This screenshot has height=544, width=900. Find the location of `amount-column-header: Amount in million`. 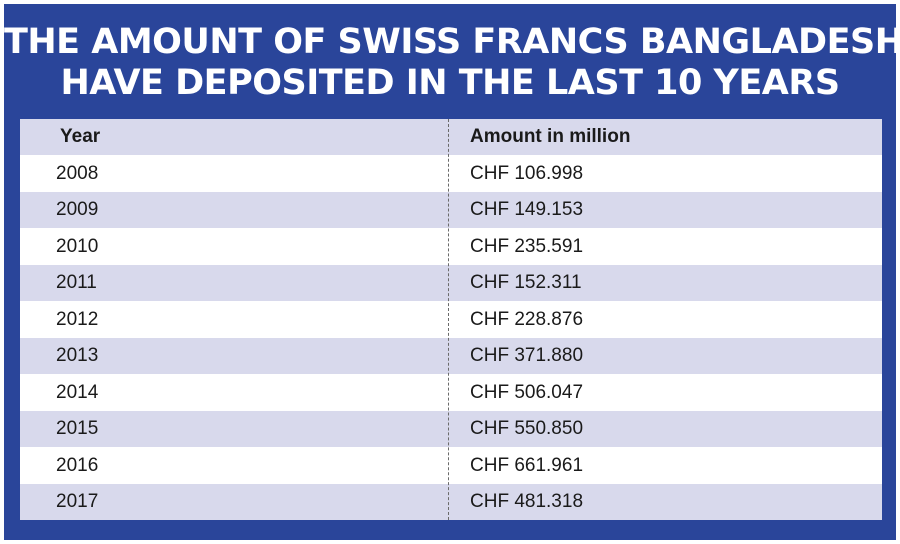

amount-column-header: Amount in million is located at coordinates (550, 136).